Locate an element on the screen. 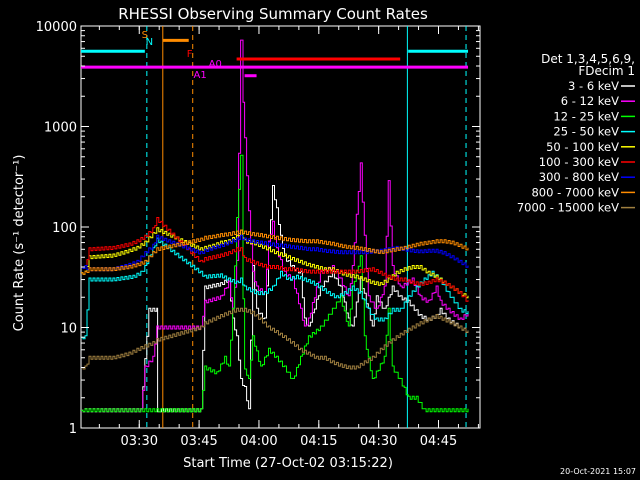 The height and width of the screenshot is (480, 640). x-tick-label: 04:30 is located at coordinates (378, 441).